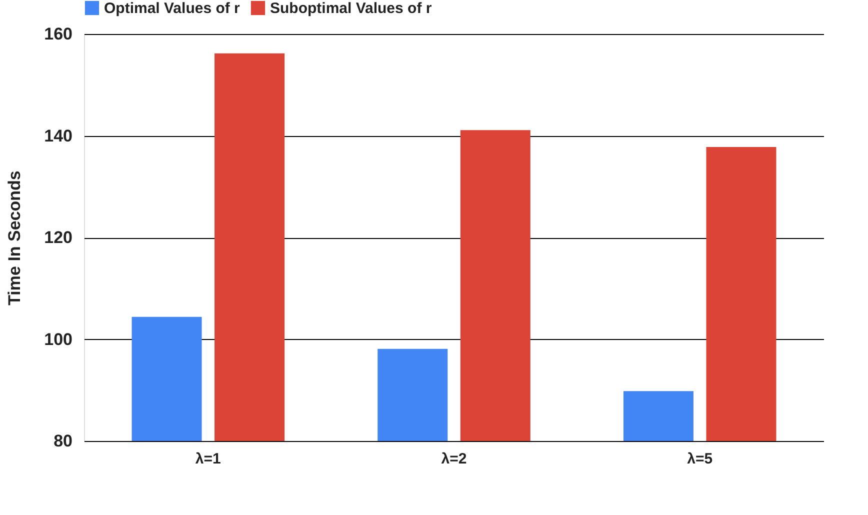 This screenshot has height=515, width=868. What do you see at coordinates (63, 441) in the screenshot?
I see `y-tick-label: 80` at bounding box center [63, 441].